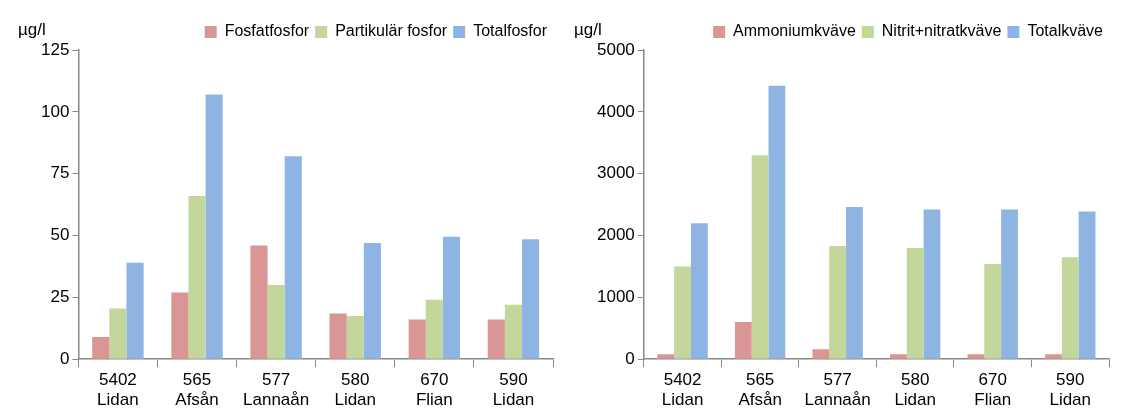  What do you see at coordinates (391, 31) in the screenshot?
I see `legend-label: Partikulär fosfor` at bounding box center [391, 31].